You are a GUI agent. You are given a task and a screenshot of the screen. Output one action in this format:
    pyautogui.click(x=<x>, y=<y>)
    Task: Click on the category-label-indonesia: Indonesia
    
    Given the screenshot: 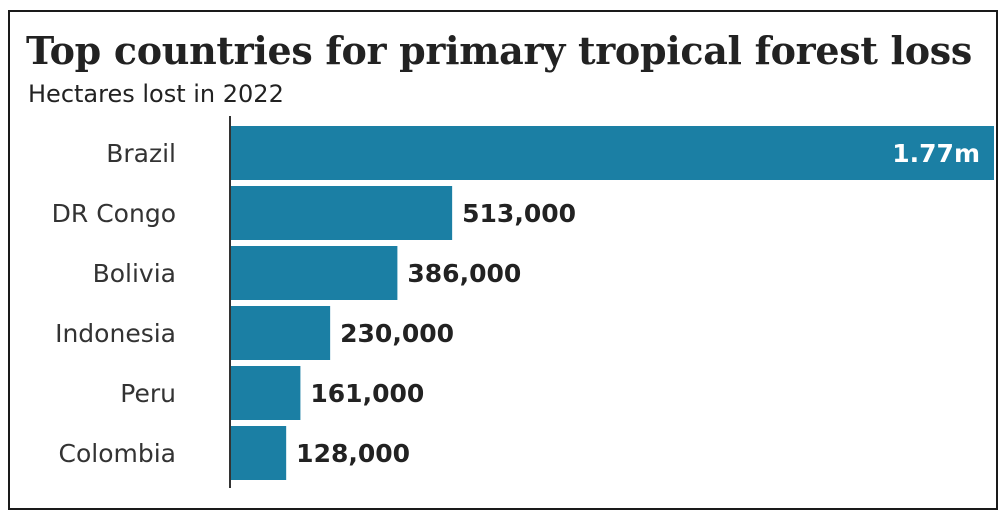 What is the action you would take?
    pyautogui.click(x=115, y=333)
    